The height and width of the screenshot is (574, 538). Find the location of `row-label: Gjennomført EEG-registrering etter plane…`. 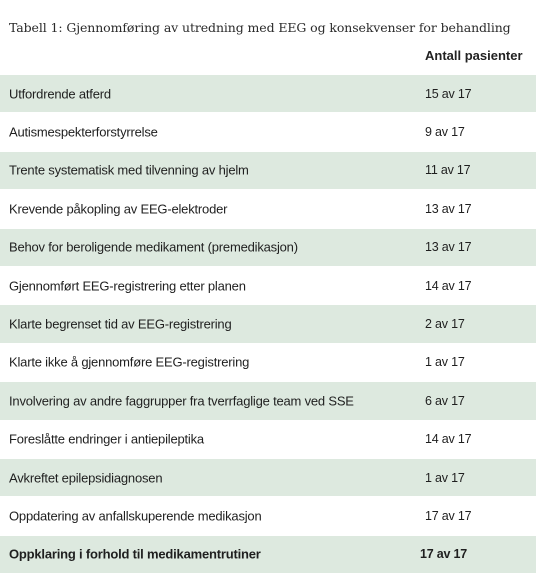

row-label: Gjennomført EEG-registrering etter plane… is located at coordinates (127, 286).